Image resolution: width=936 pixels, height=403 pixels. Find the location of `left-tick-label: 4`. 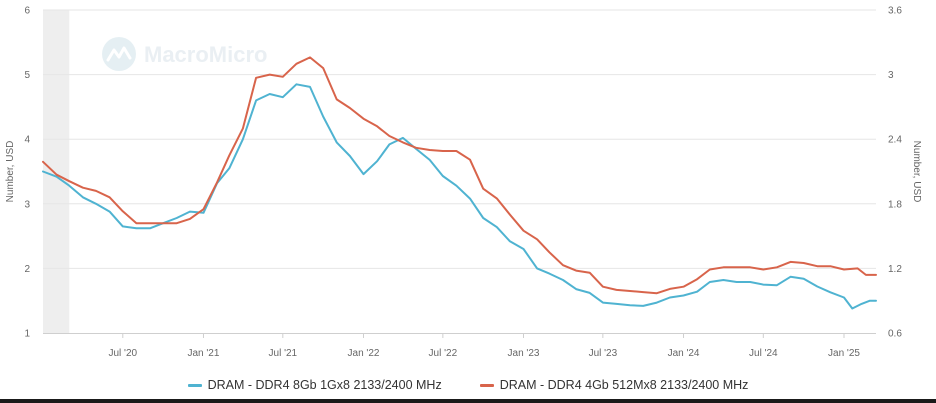

left-tick-label: 4 is located at coordinates (27, 140).